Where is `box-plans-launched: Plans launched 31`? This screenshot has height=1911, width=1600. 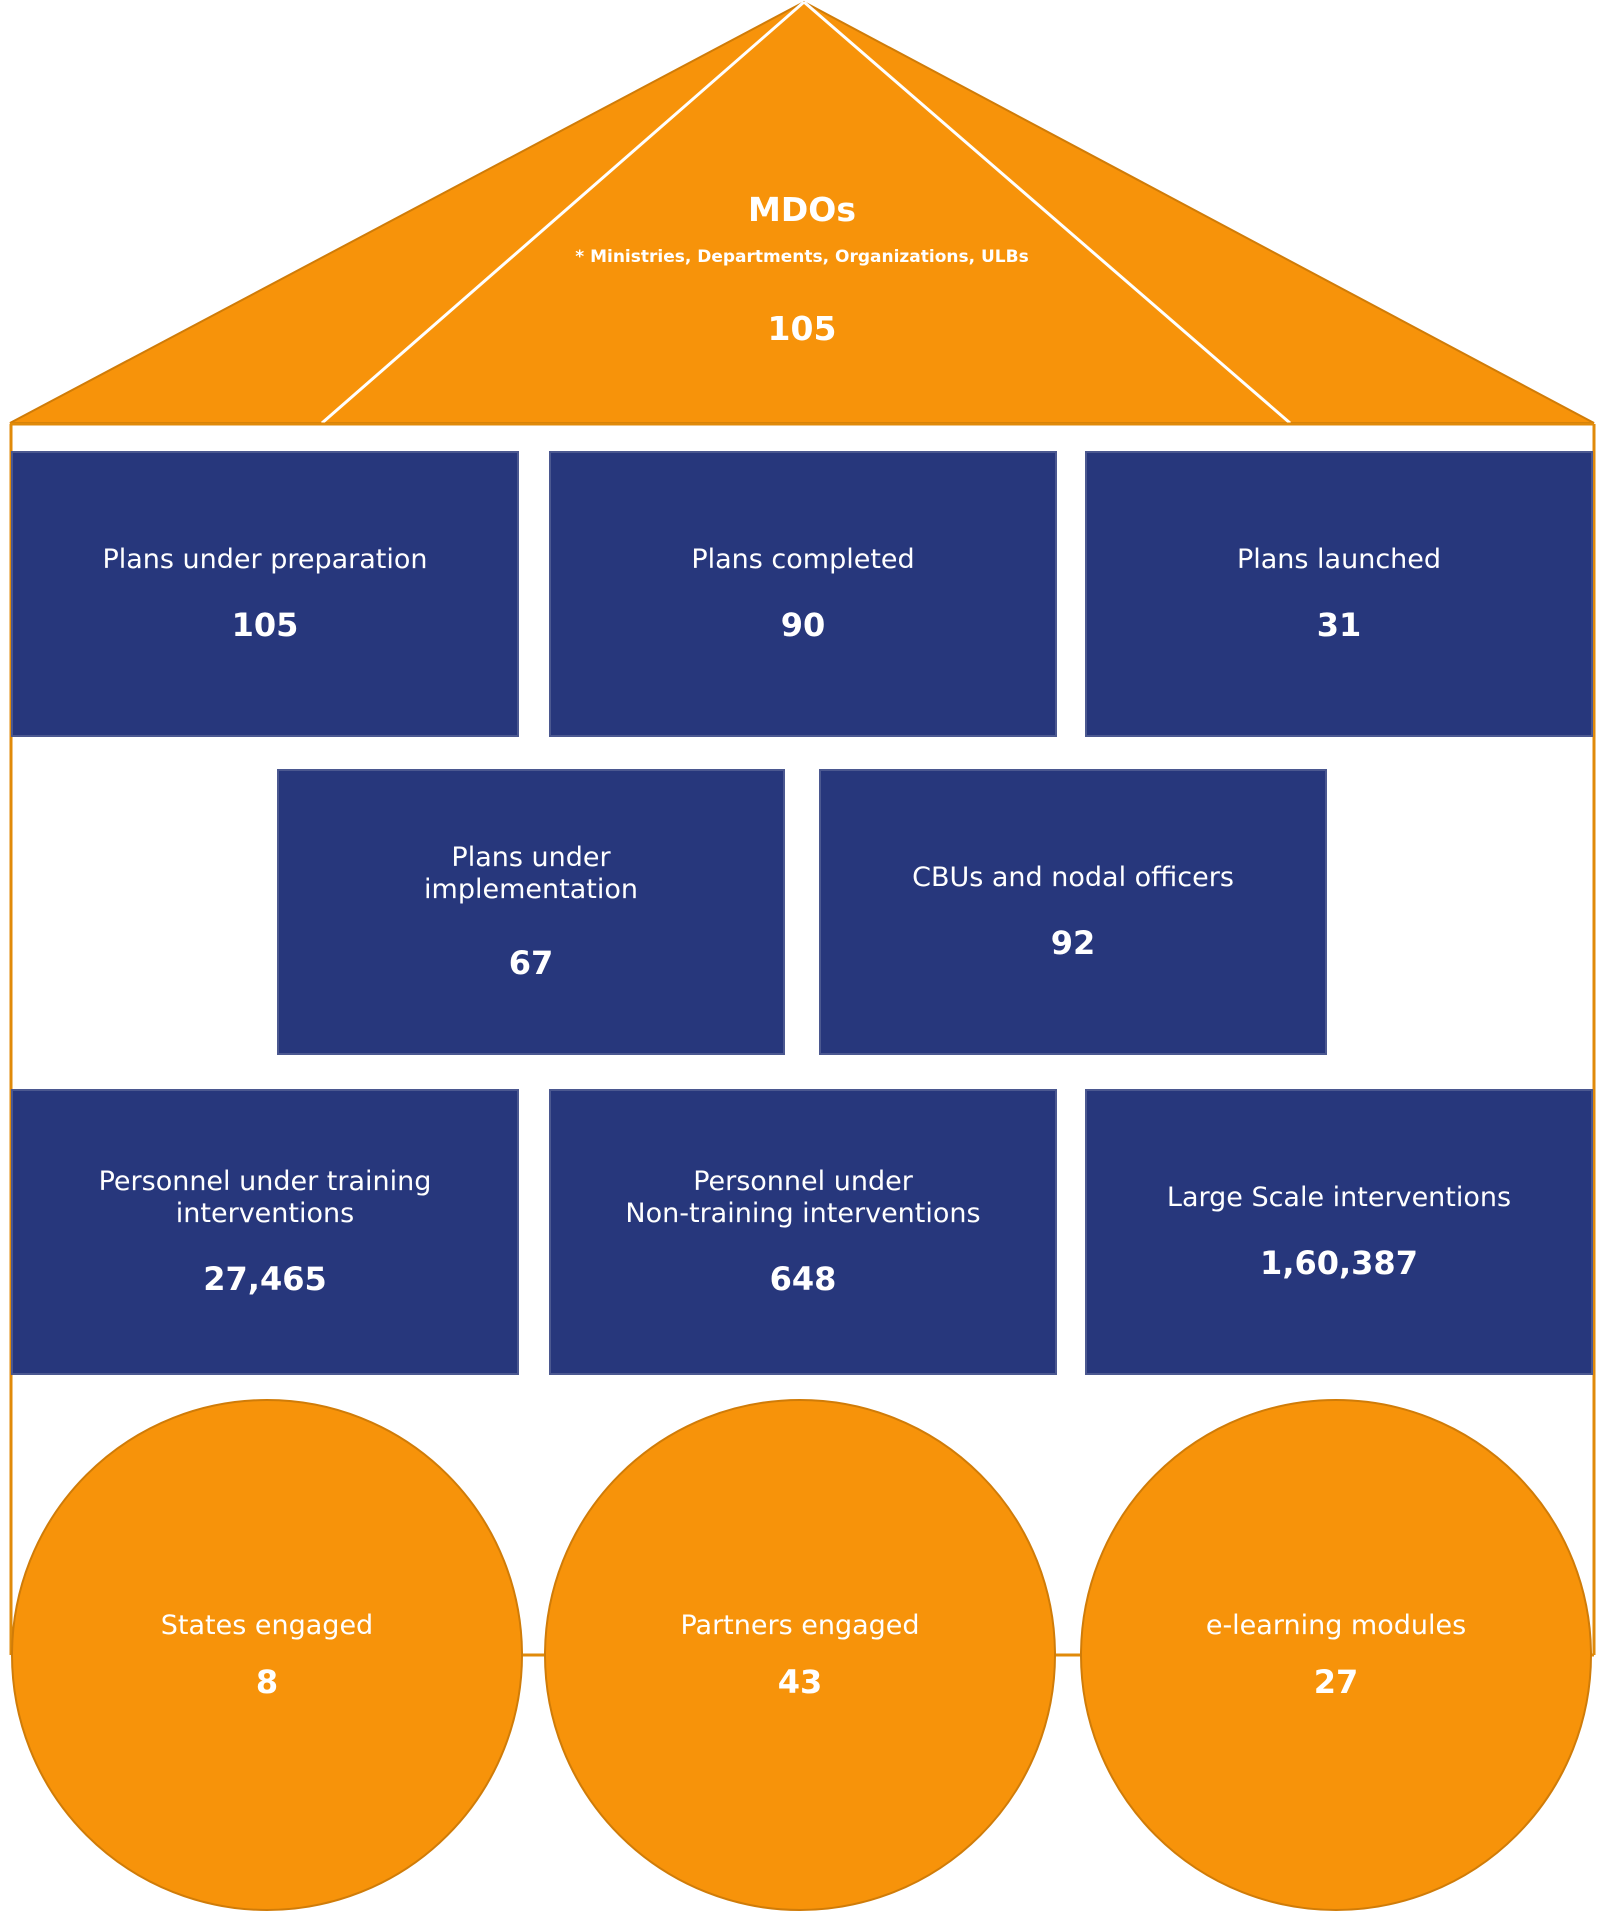
box-plans-launched: Plans launched 31 is located at coordinates (1339, 594).